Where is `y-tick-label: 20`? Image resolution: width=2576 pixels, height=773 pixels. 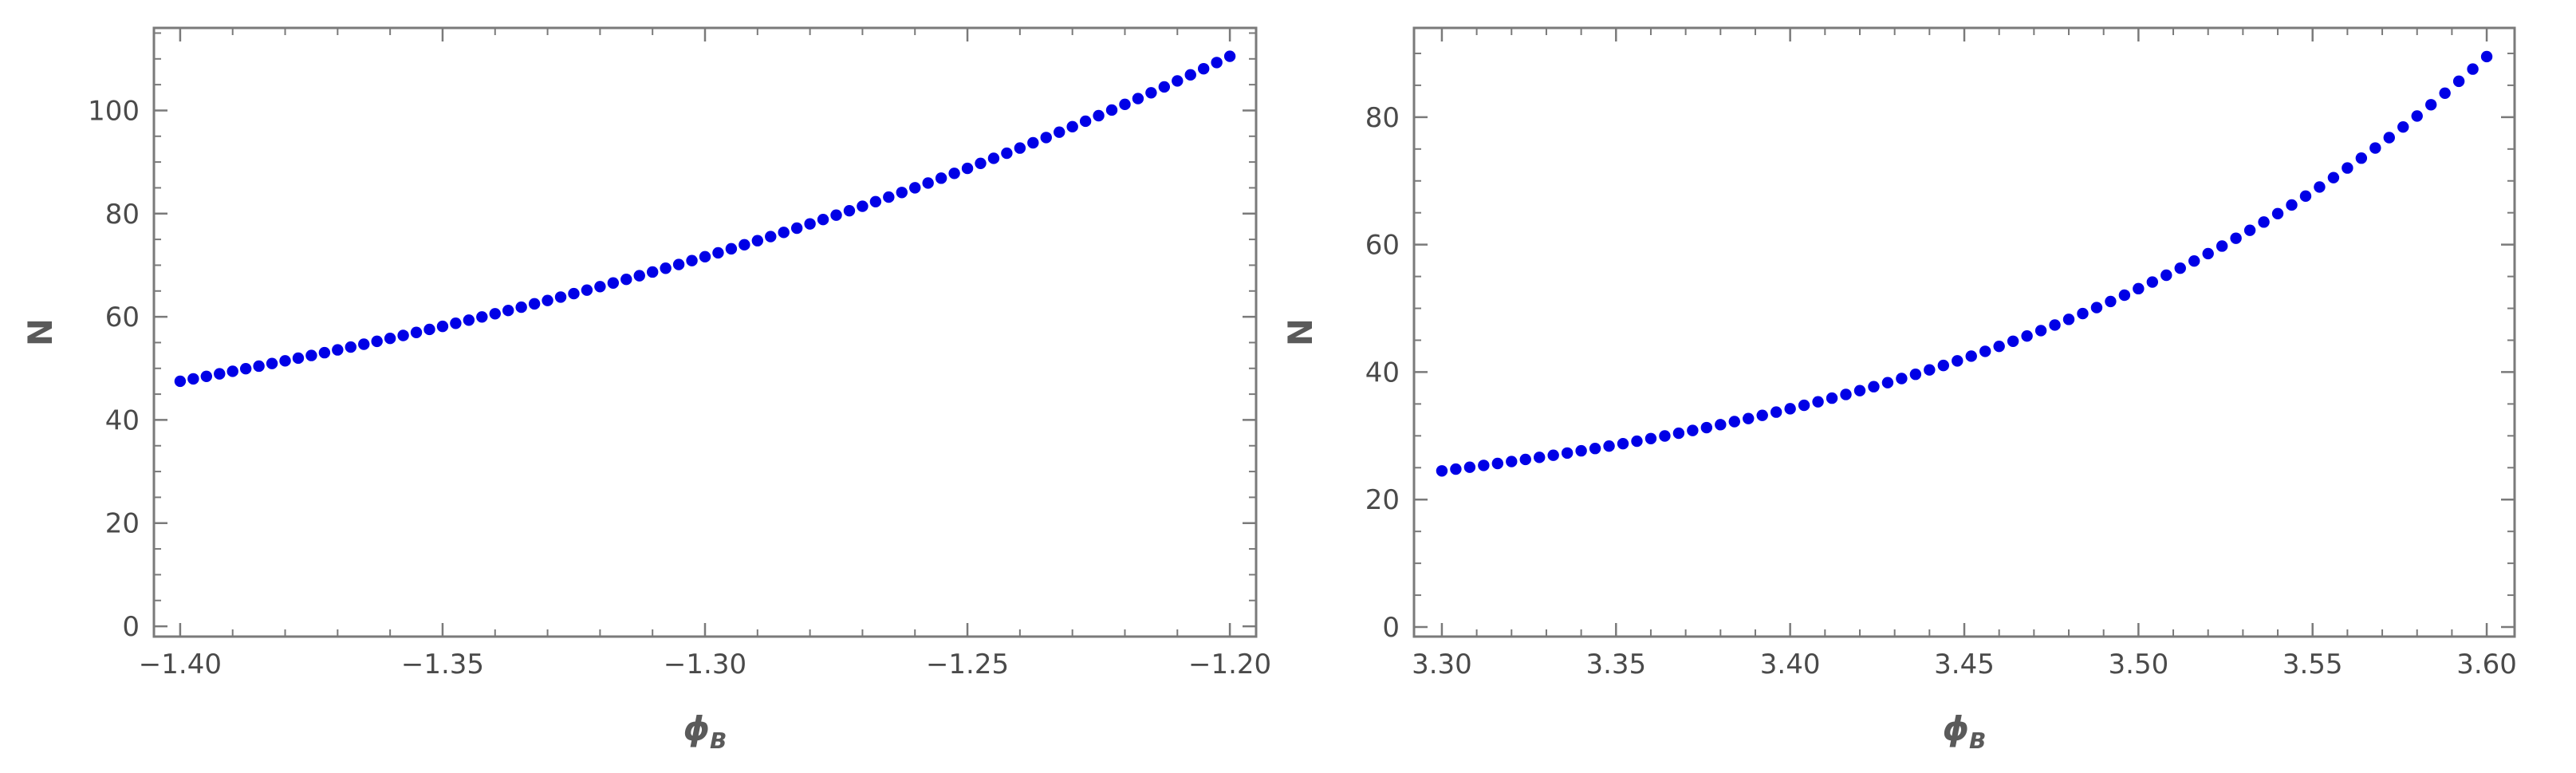 y-tick-label: 20 is located at coordinates (1382, 500).